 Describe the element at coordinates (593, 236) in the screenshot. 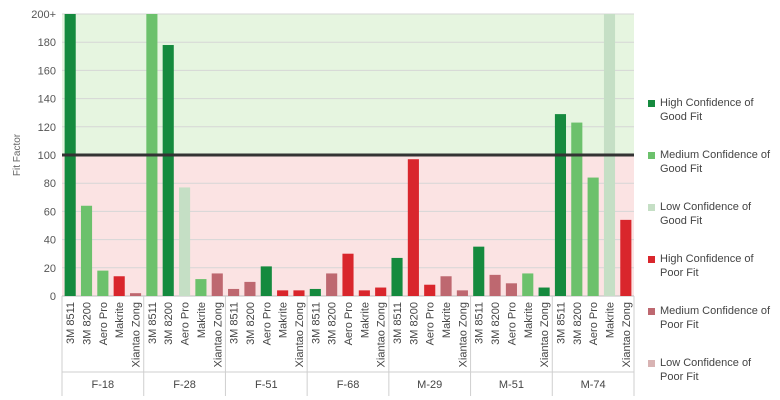

I see `bar-m-74-aero-pro` at that location.